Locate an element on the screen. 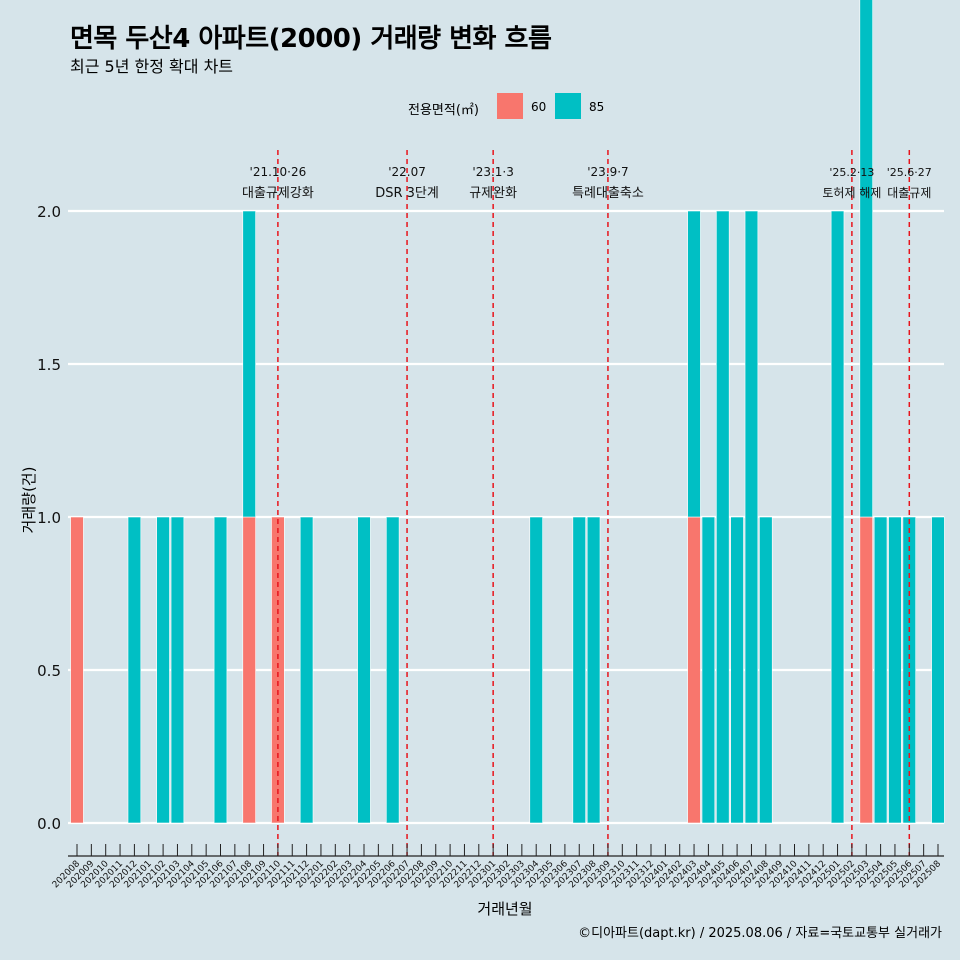 The image size is (960, 960). annotation-date: '22.07 is located at coordinates (407, 172).